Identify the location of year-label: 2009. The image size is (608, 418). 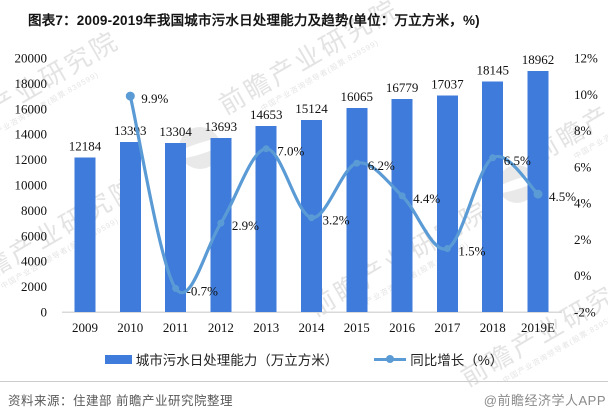
(85, 327).